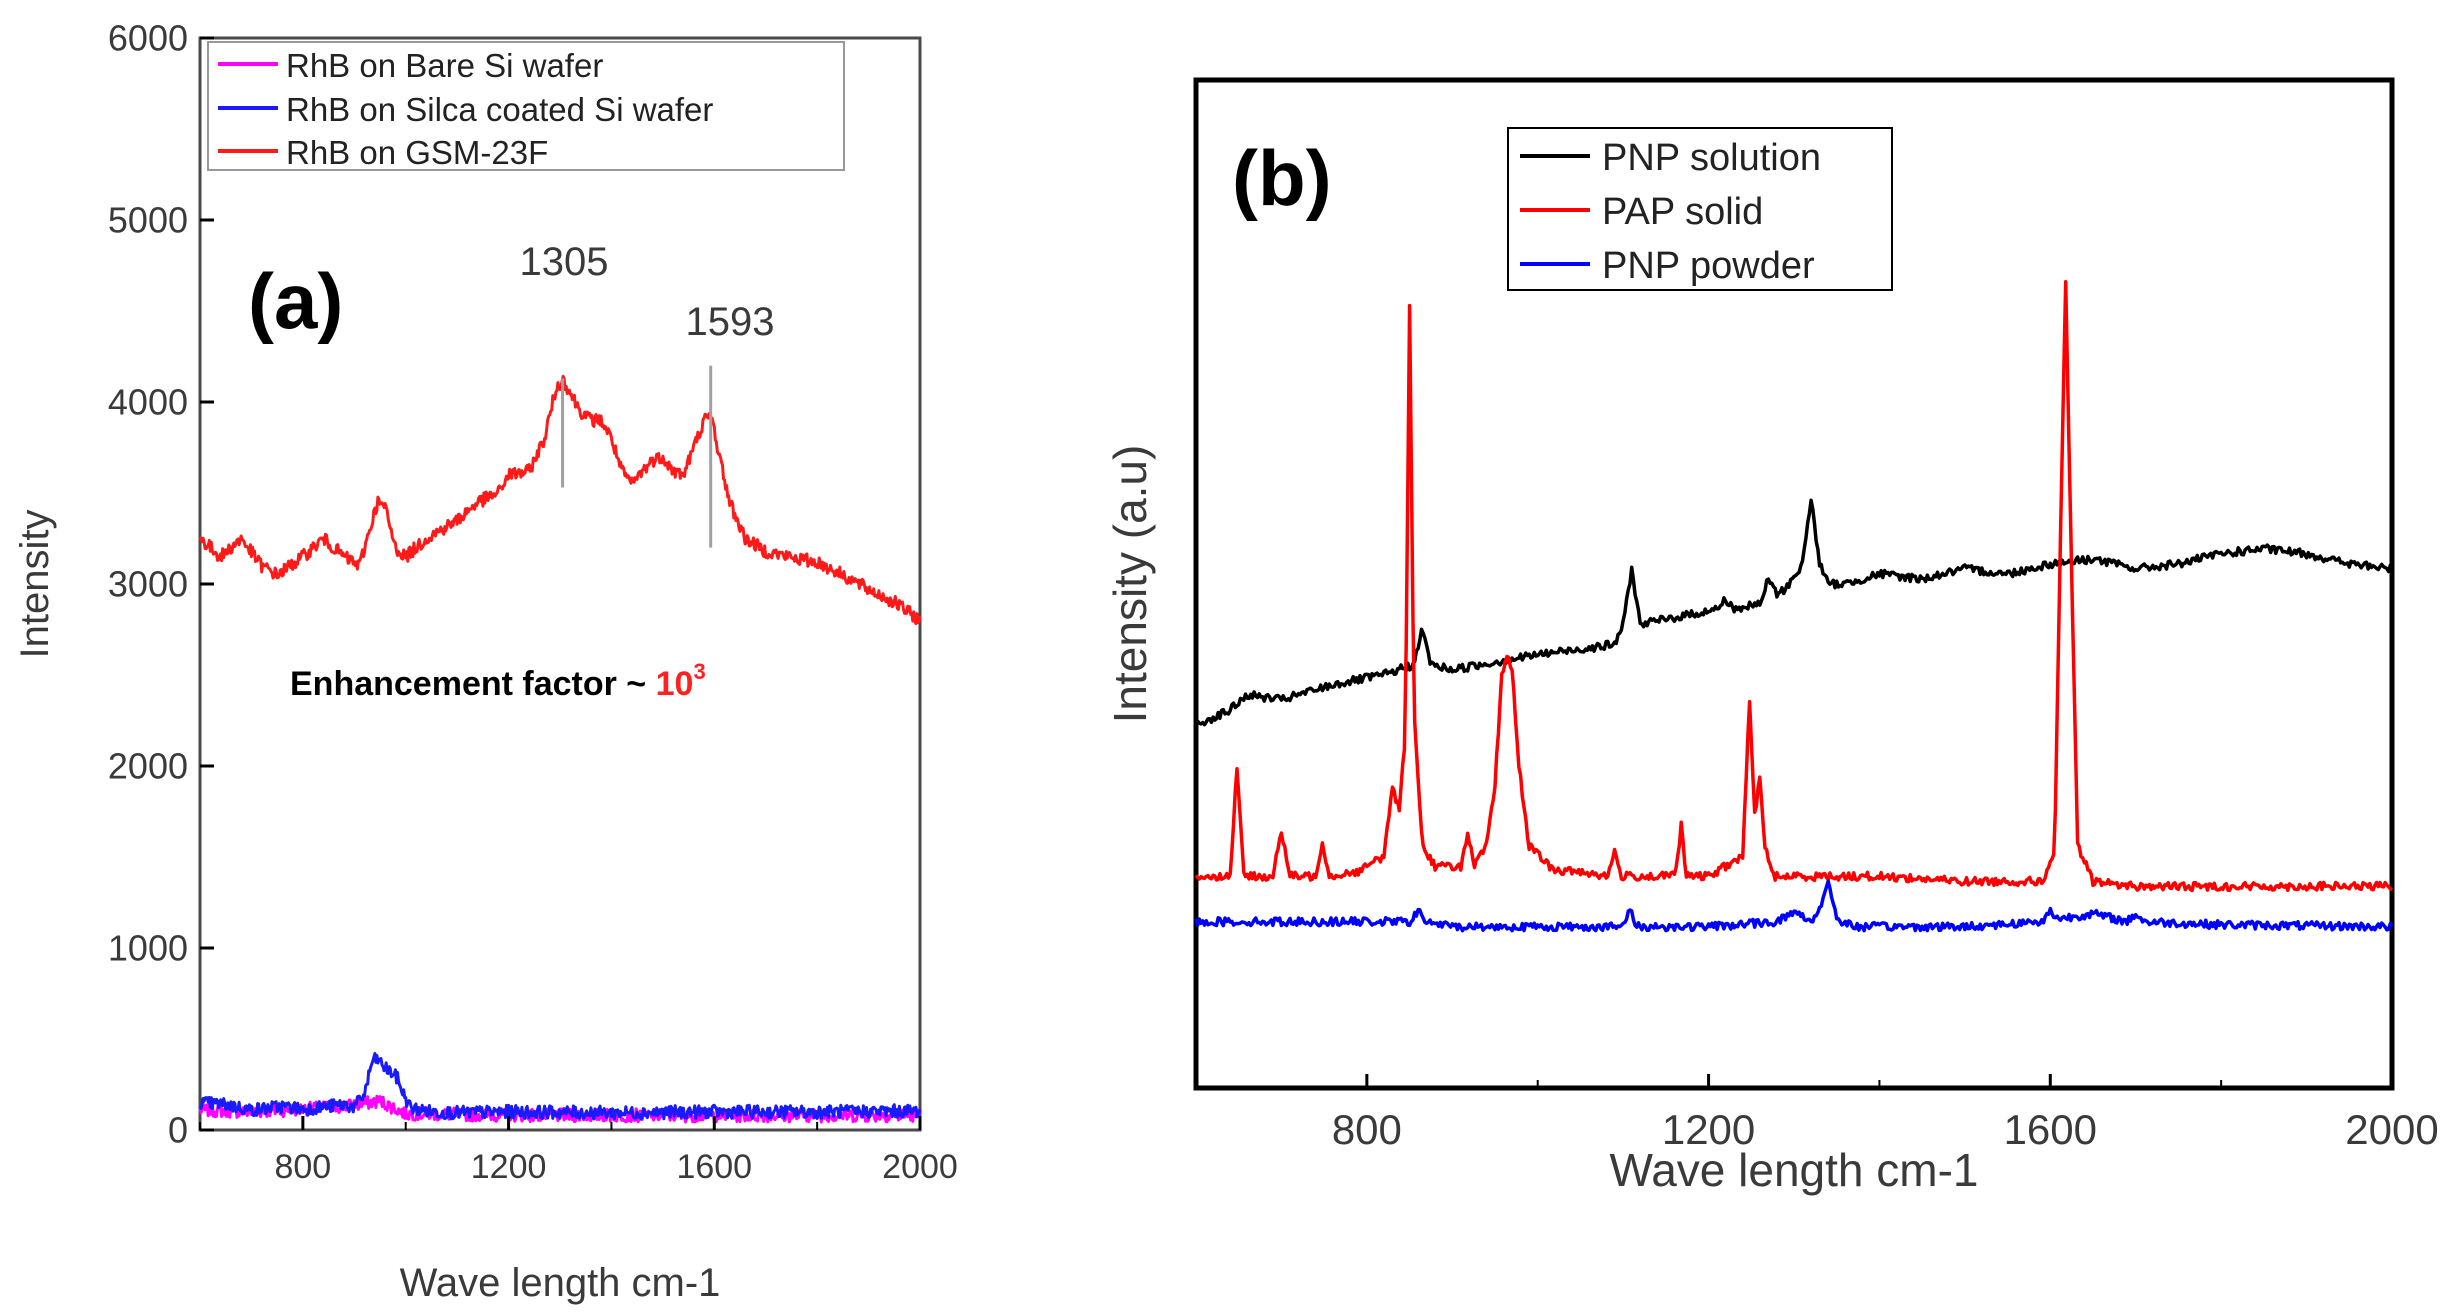 Image resolution: width=2460 pixels, height=1314 pixels. I want to click on legend-label-bare-si: RhB on Bare Si wafer, so click(444, 65).